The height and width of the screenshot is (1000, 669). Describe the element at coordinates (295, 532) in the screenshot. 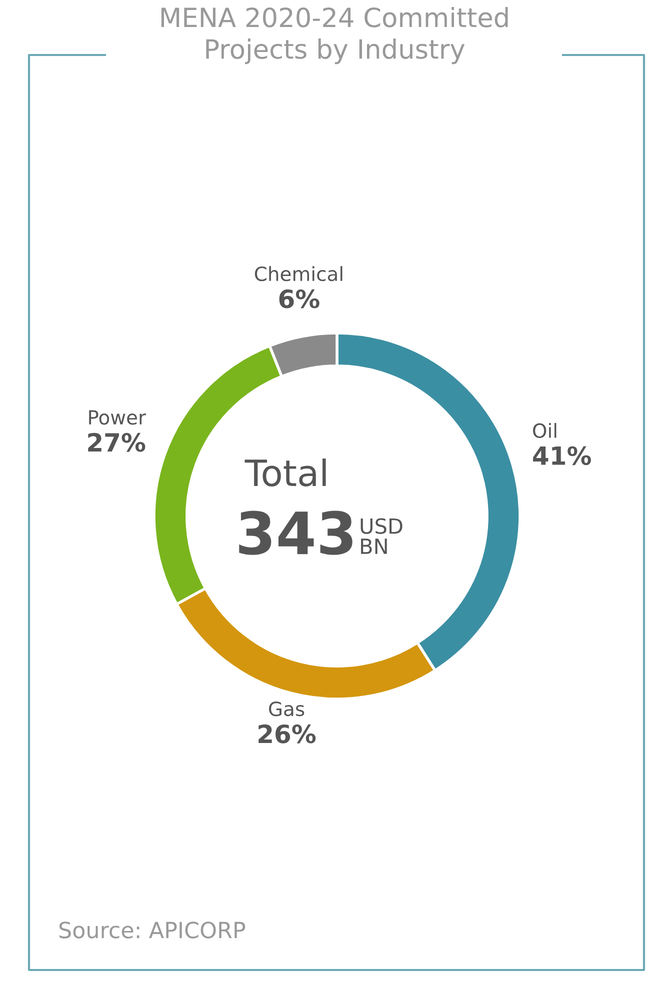

I see `text: 343` at that location.